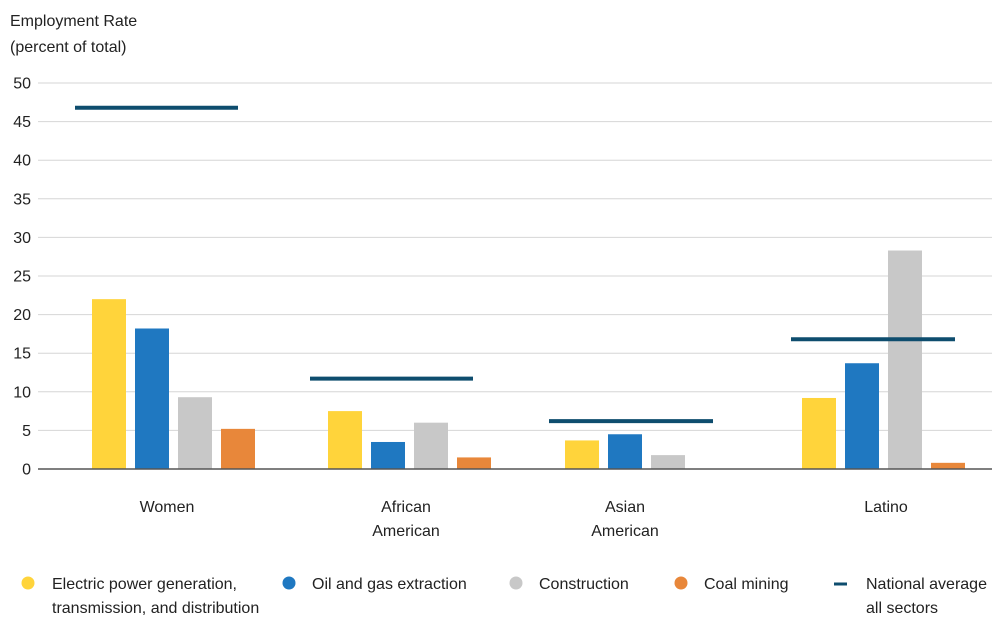 Image resolution: width=992 pixels, height=617 pixels. Describe the element at coordinates (746, 584) in the screenshot. I see `legend-label: Coal mining` at that location.